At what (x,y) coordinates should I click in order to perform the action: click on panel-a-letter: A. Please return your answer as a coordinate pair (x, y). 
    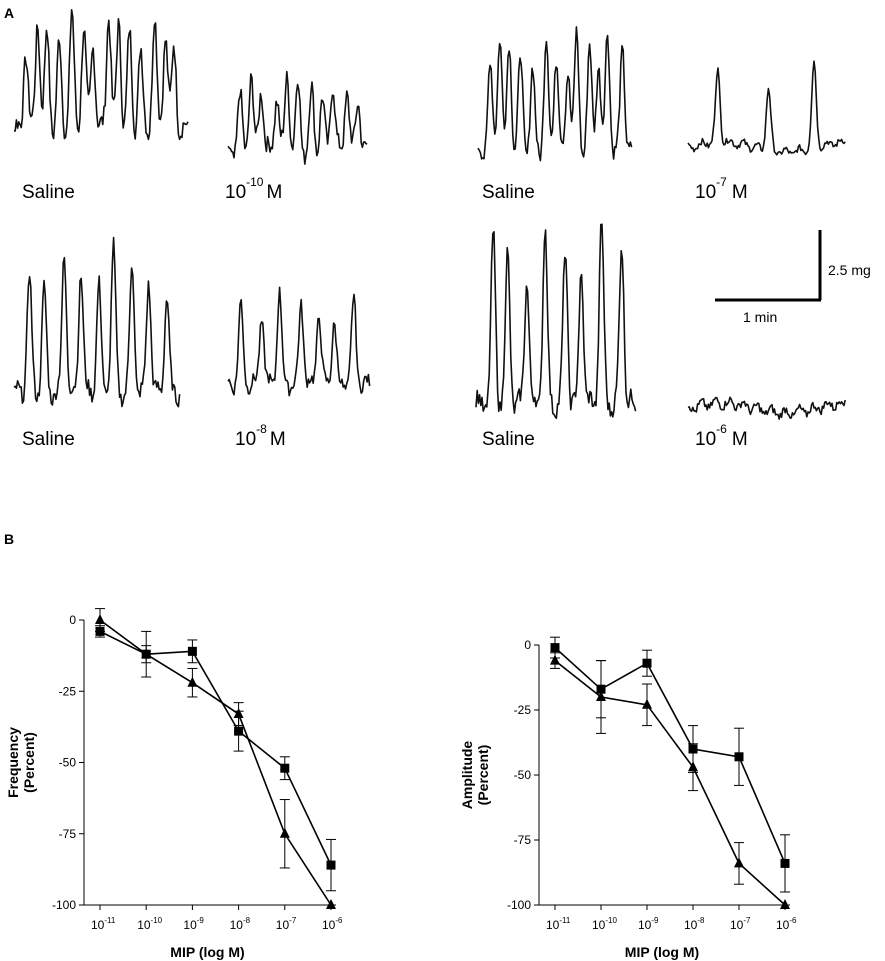
    Looking at the image, I should click on (9, 13).